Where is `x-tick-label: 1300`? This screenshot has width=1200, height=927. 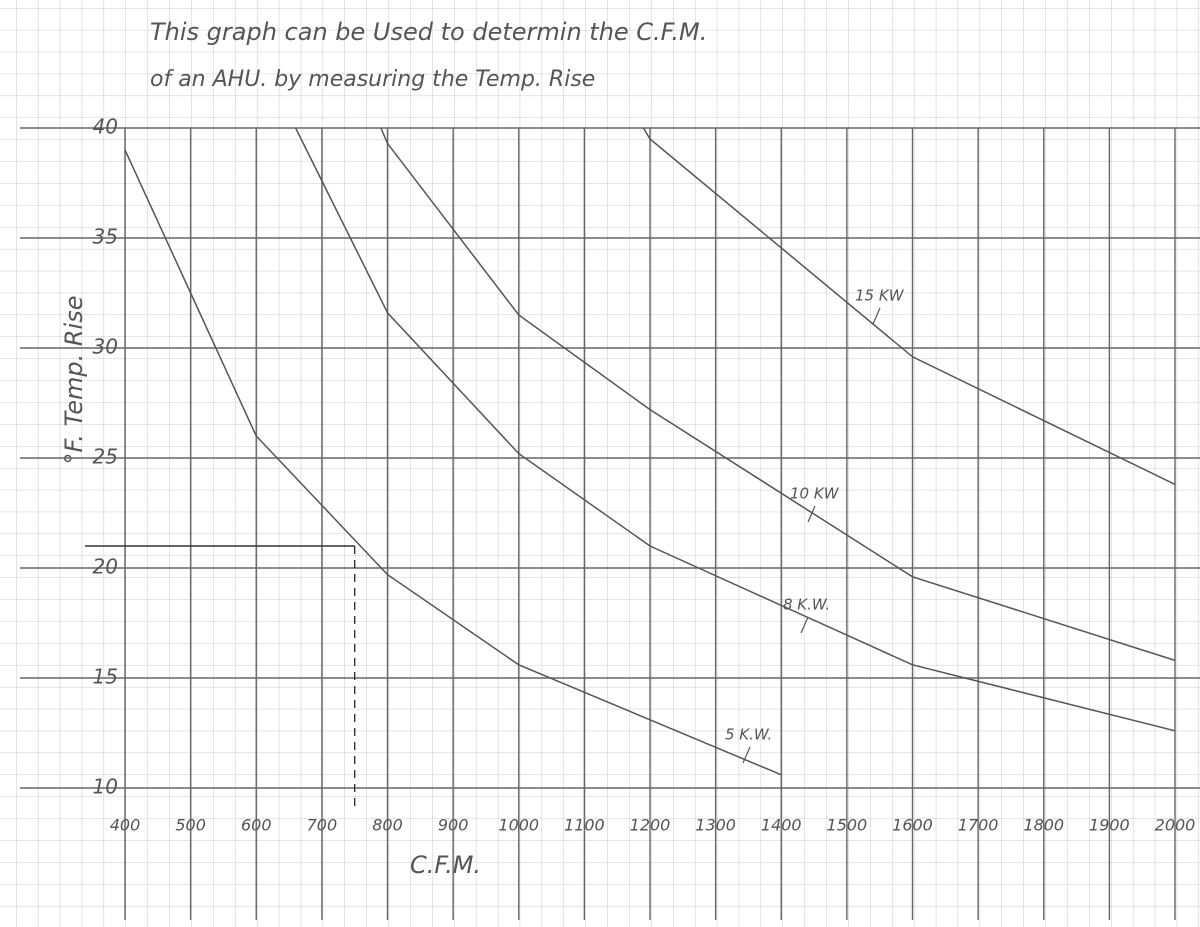 x-tick-label: 1300 is located at coordinates (715, 825).